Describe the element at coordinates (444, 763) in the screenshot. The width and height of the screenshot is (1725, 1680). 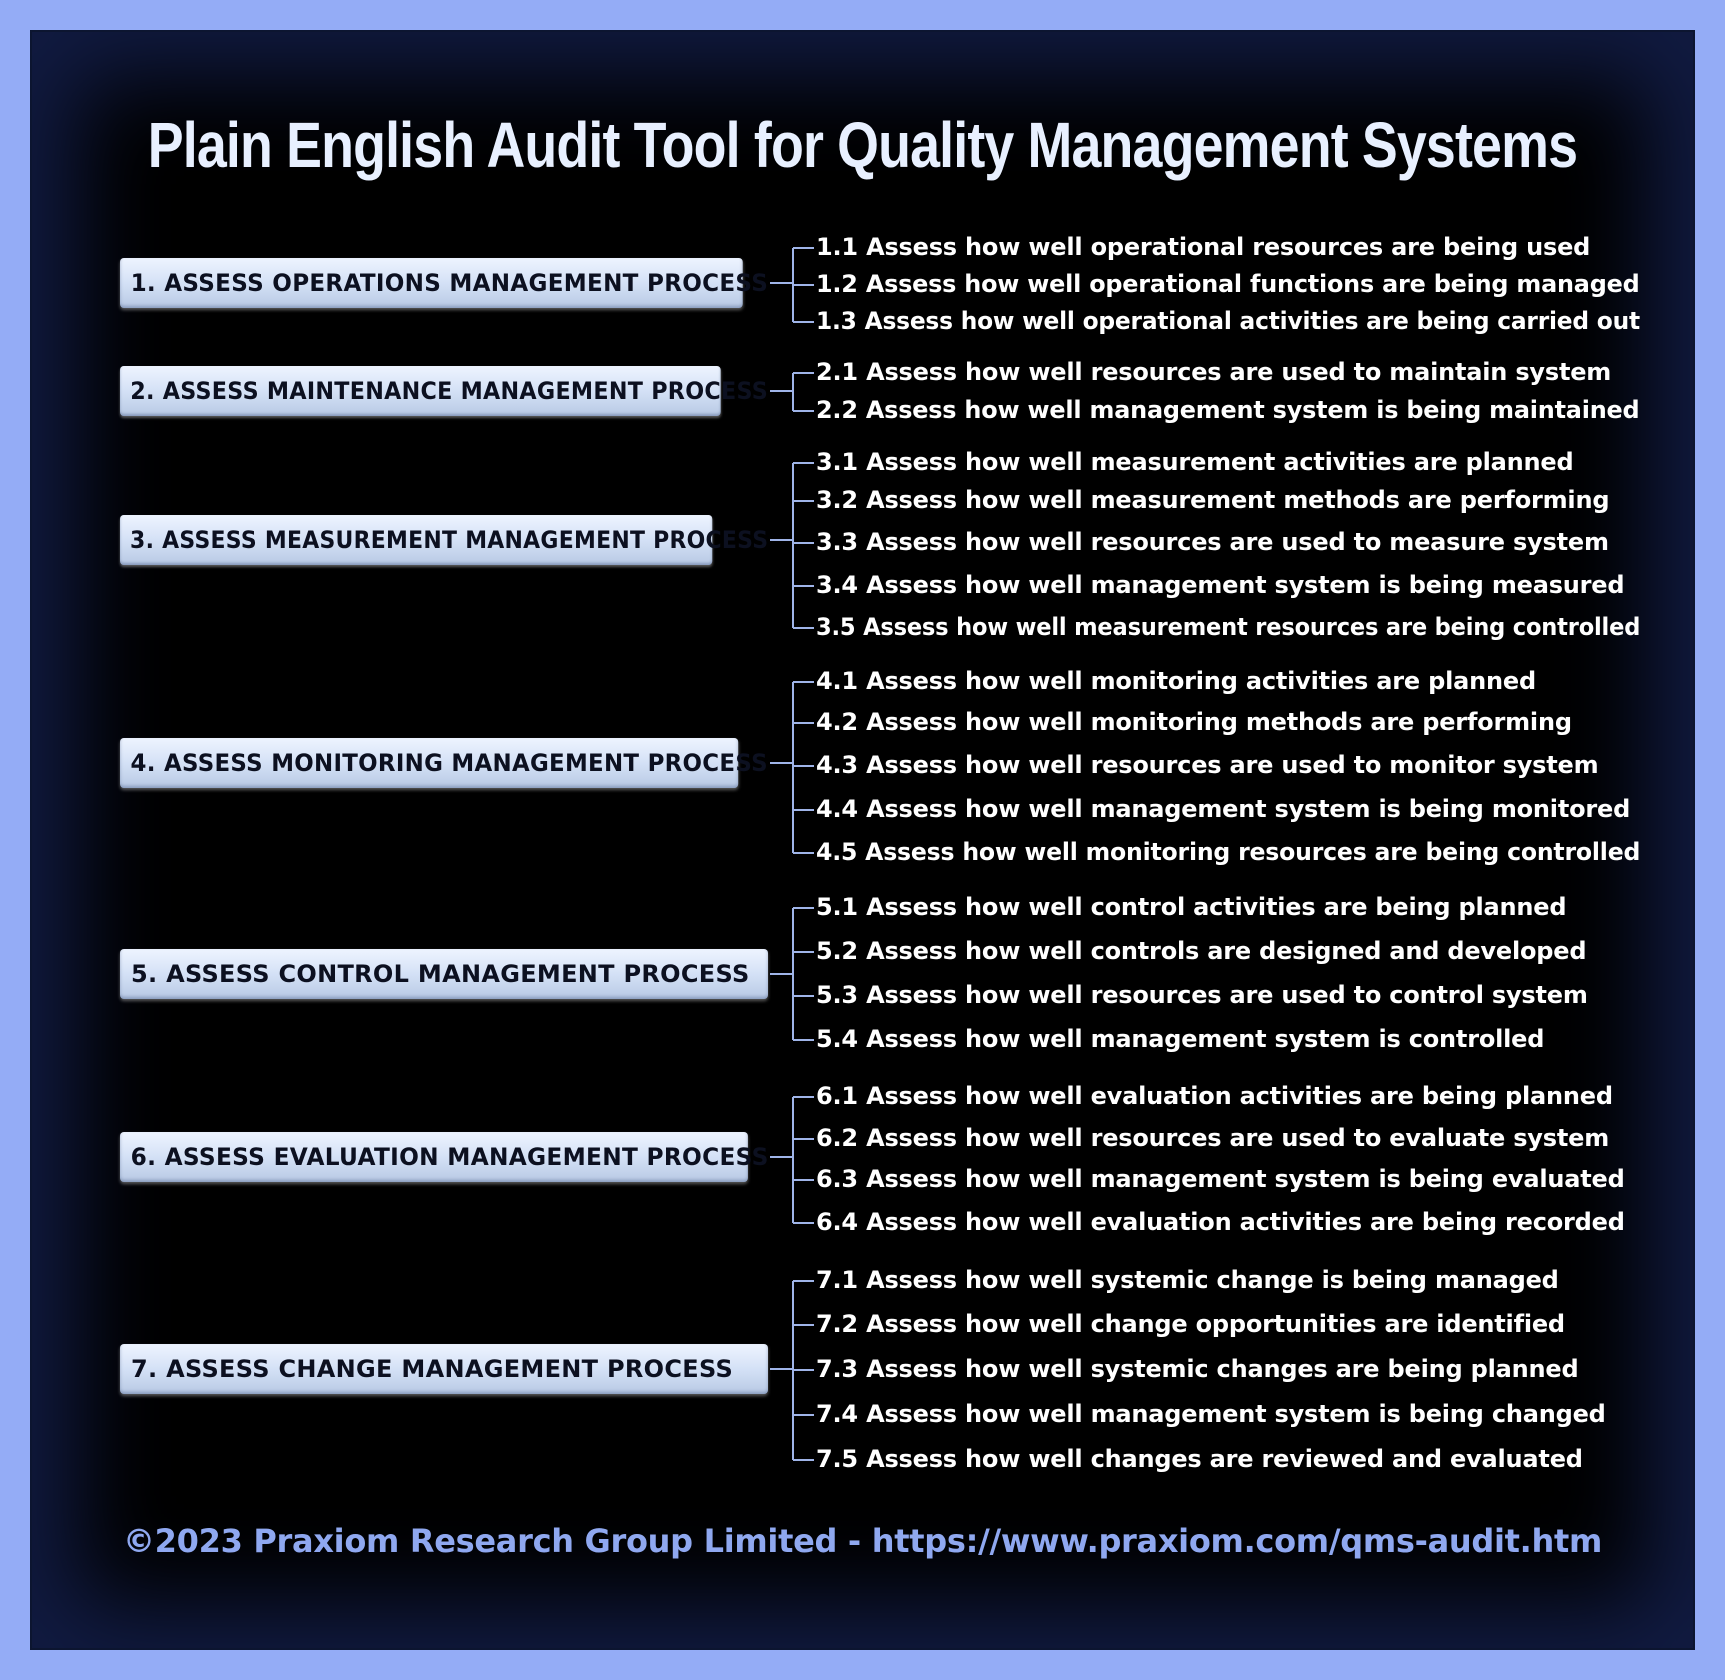
I see `process-box-4: 4. ASSESS MONITORING MANAGEMENT PROCESS` at that location.